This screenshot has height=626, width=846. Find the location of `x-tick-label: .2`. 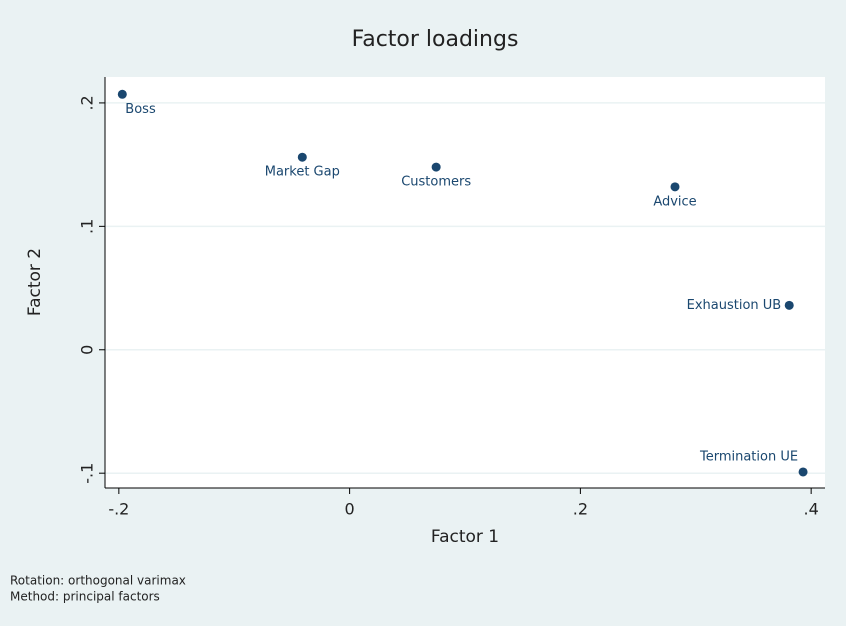

x-tick-label: .2 is located at coordinates (580, 509).